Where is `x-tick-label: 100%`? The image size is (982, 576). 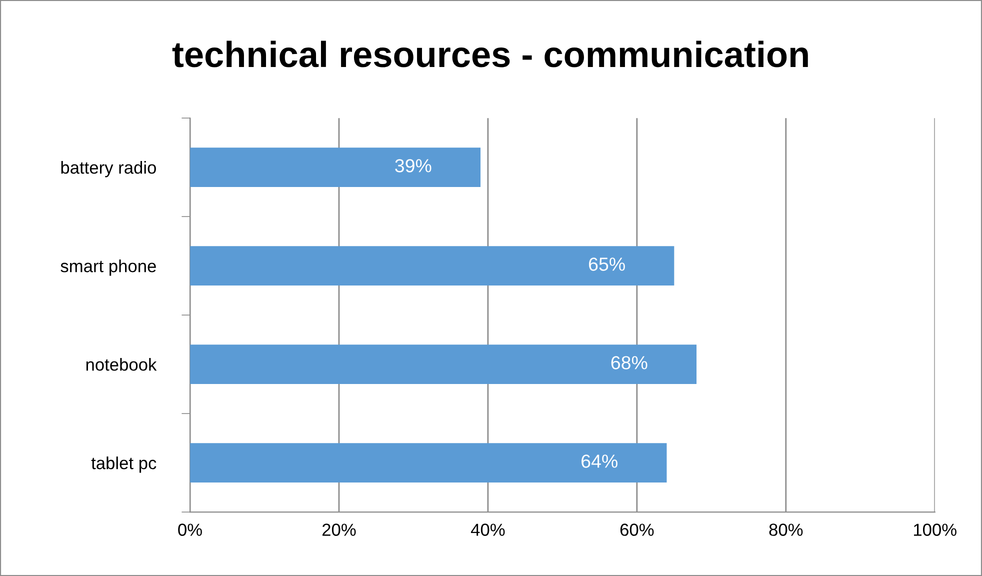
x-tick-label: 100% is located at coordinates (935, 530).